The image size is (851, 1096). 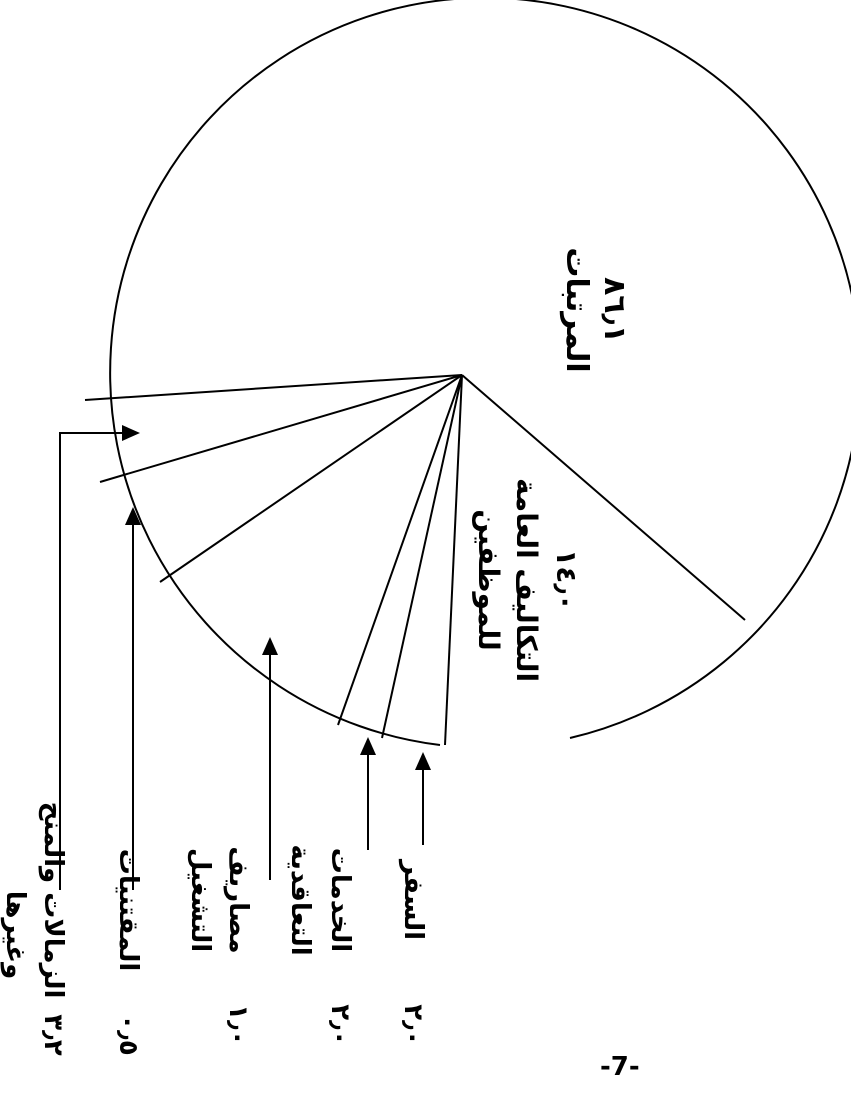 What do you see at coordinates (595, 309) in the screenshot?
I see `slice-label-salaries: ٨٦٫١ المرتبات` at bounding box center [595, 309].